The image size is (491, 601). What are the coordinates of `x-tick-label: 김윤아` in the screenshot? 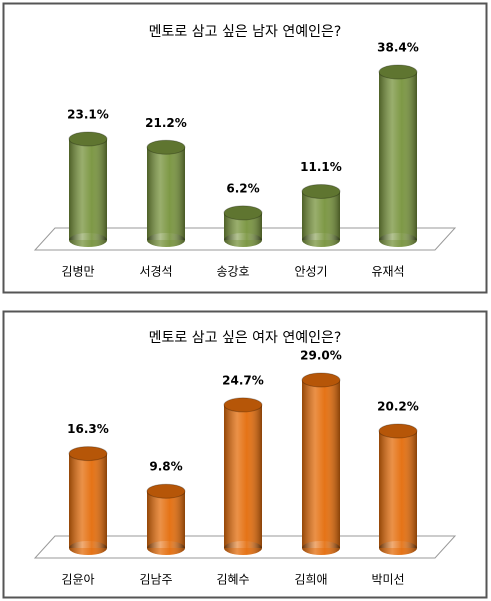 It's located at (77, 580).